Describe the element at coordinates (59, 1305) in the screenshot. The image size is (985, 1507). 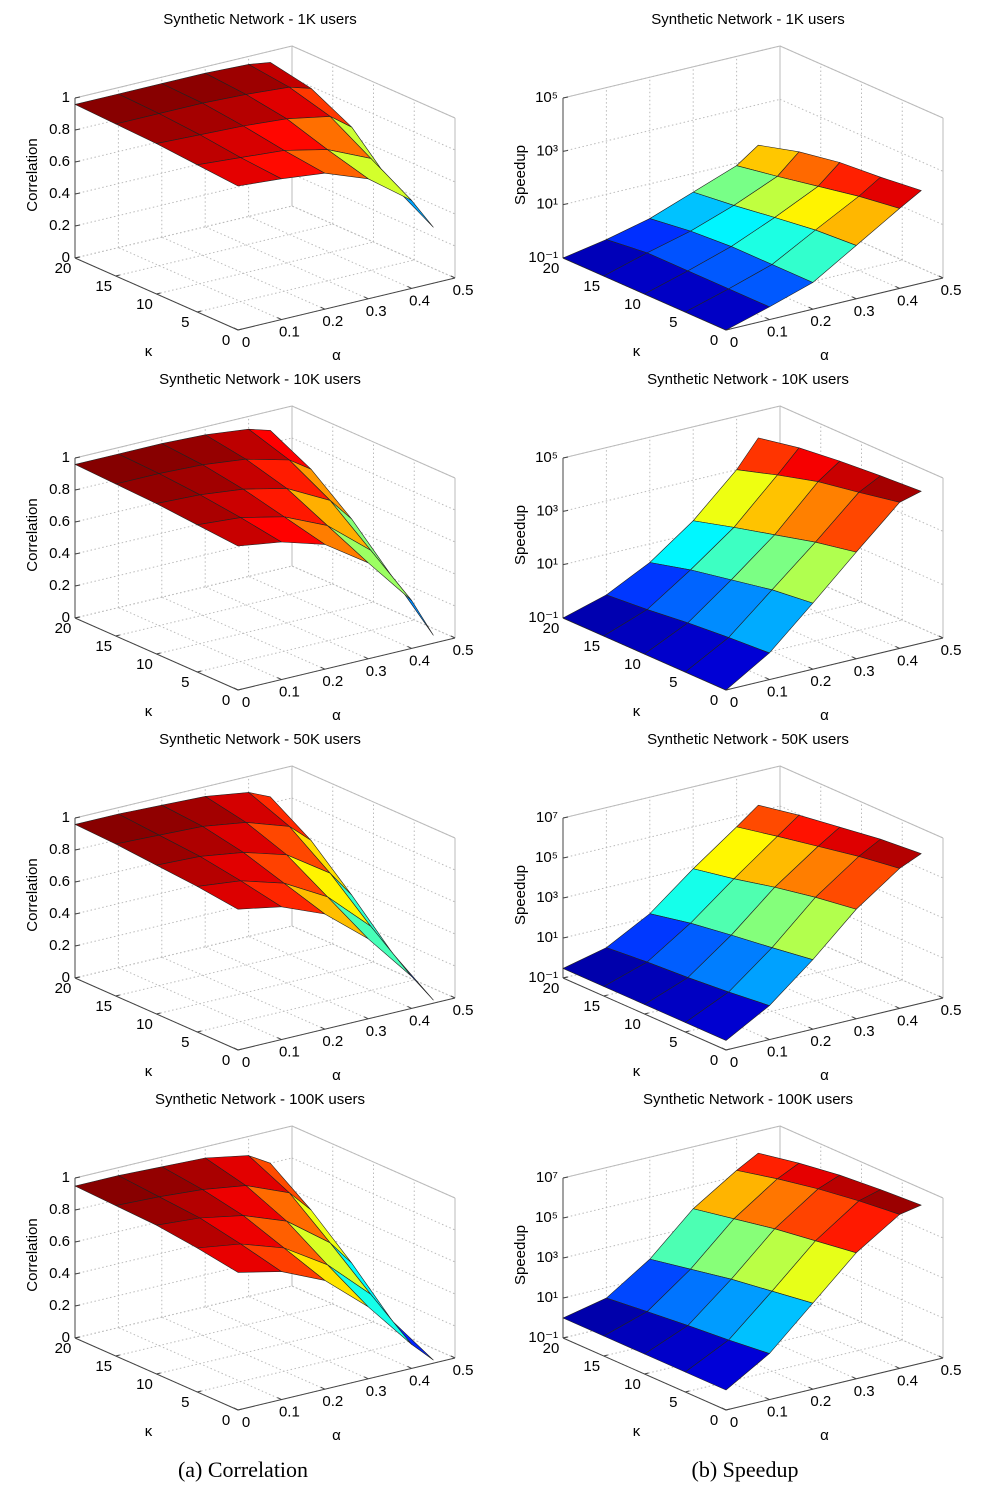
I see `z-tick-label: 0.2` at that location.